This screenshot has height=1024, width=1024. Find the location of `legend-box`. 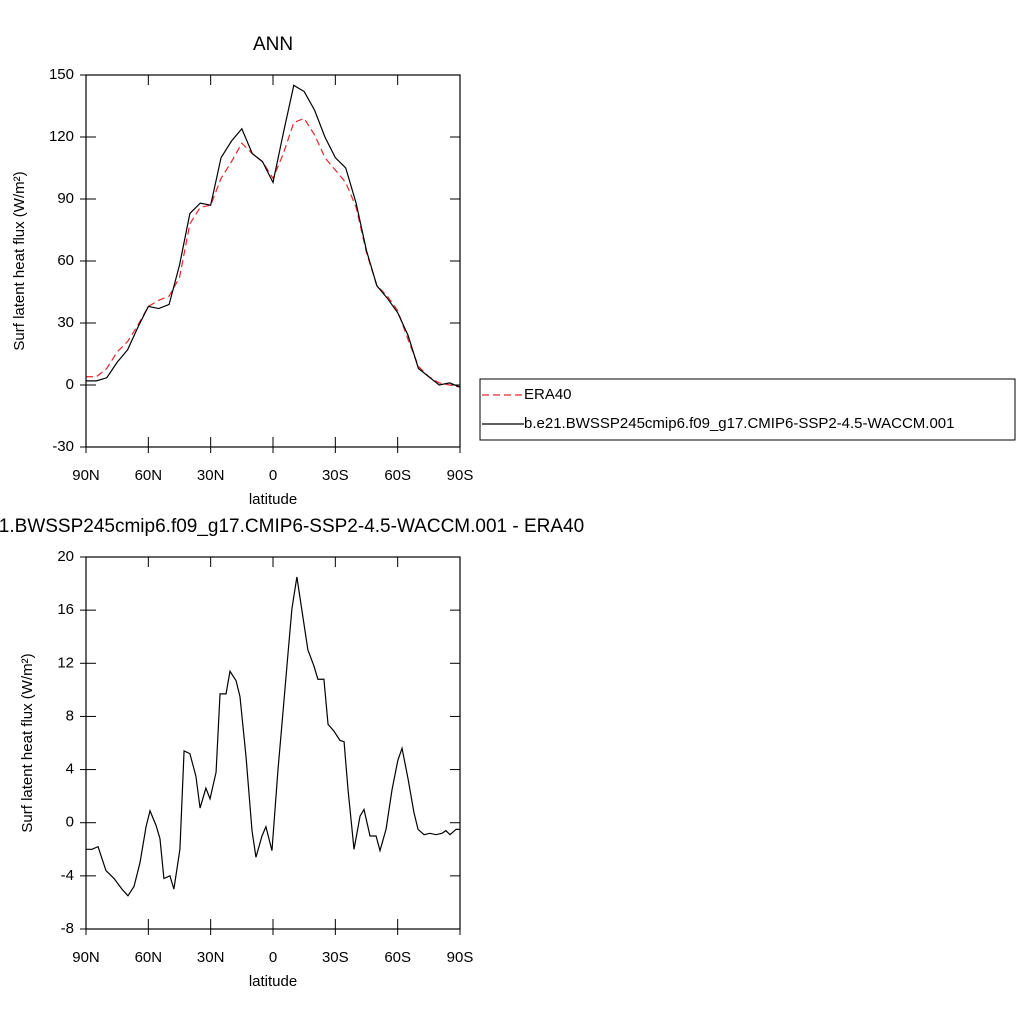

legend-box is located at coordinates (747, 409).